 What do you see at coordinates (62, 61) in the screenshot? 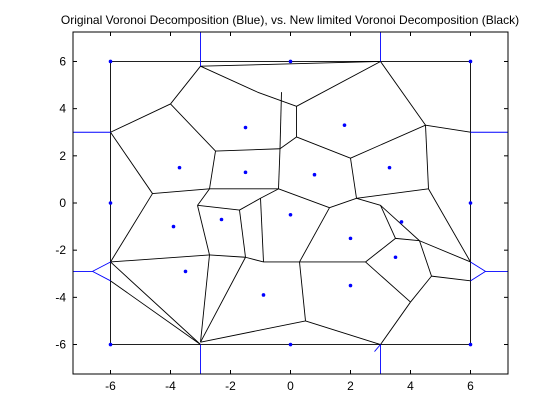
I see `y-tick-label: 6` at bounding box center [62, 61].